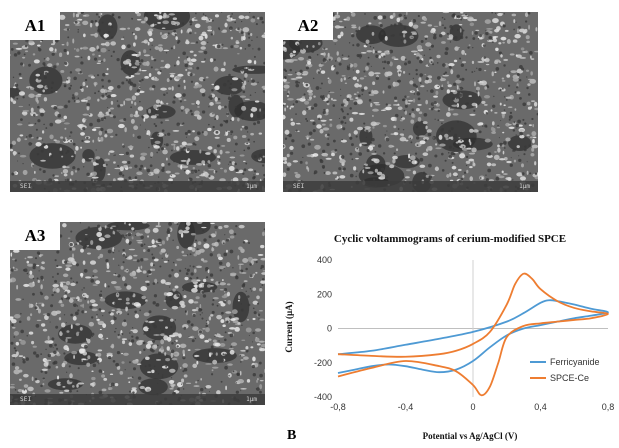 The width and height of the screenshot is (619, 448). What do you see at coordinates (35, 236) in the screenshot?
I see `panel-label: A3` at bounding box center [35, 236].